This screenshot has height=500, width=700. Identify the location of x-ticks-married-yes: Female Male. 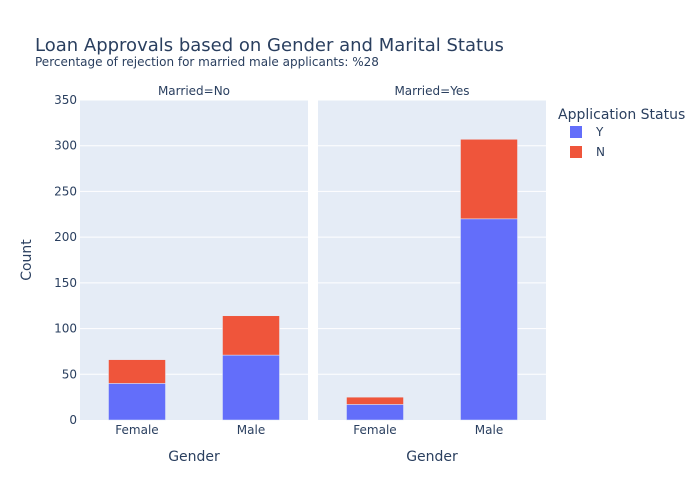
(428, 430).